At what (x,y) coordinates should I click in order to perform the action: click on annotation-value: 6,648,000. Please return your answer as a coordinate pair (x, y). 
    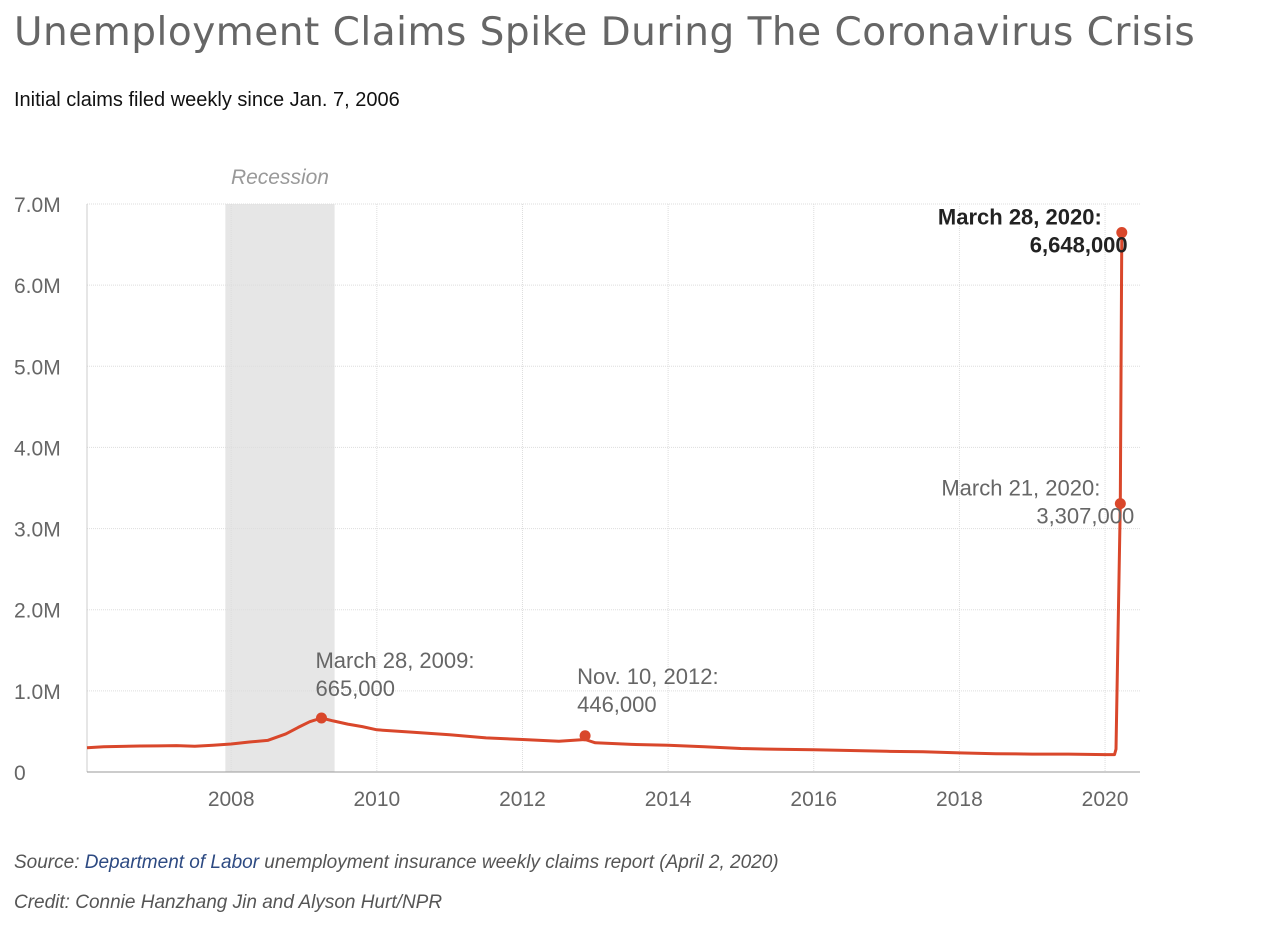
    Looking at the image, I should click on (1079, 245).